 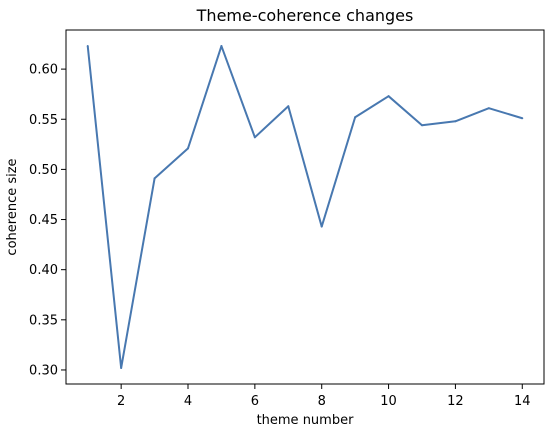 What do you see at coordinates (255, 401) in the screenshot?
I see `x-tick-label: 6` at bounding box center [255, 401].